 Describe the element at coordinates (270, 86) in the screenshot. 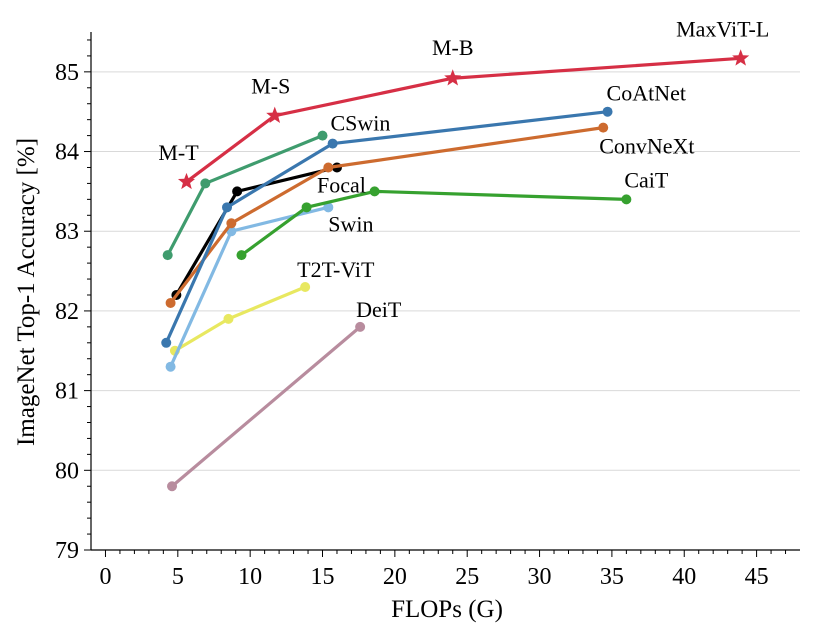

I see `label-m-s: M-S` at that location.